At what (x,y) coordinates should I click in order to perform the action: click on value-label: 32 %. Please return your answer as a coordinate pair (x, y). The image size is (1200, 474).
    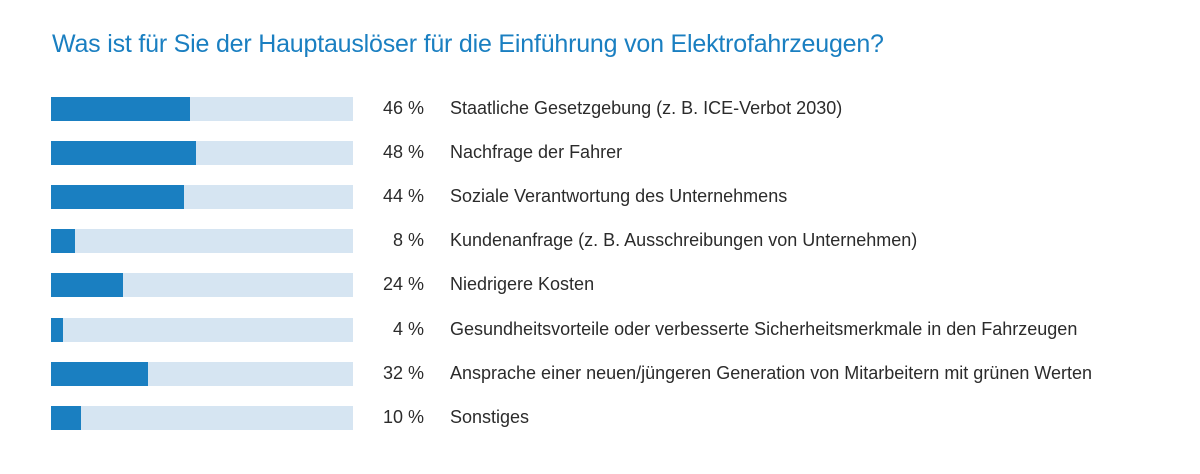
    Looking at the image, I should click on (403, 373).